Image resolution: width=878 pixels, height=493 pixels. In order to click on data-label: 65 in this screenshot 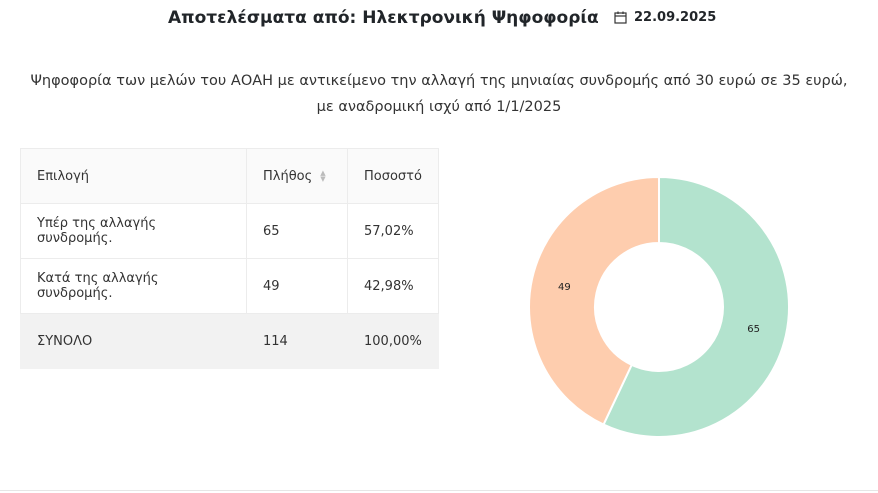, I will do `click(753, 329)`.